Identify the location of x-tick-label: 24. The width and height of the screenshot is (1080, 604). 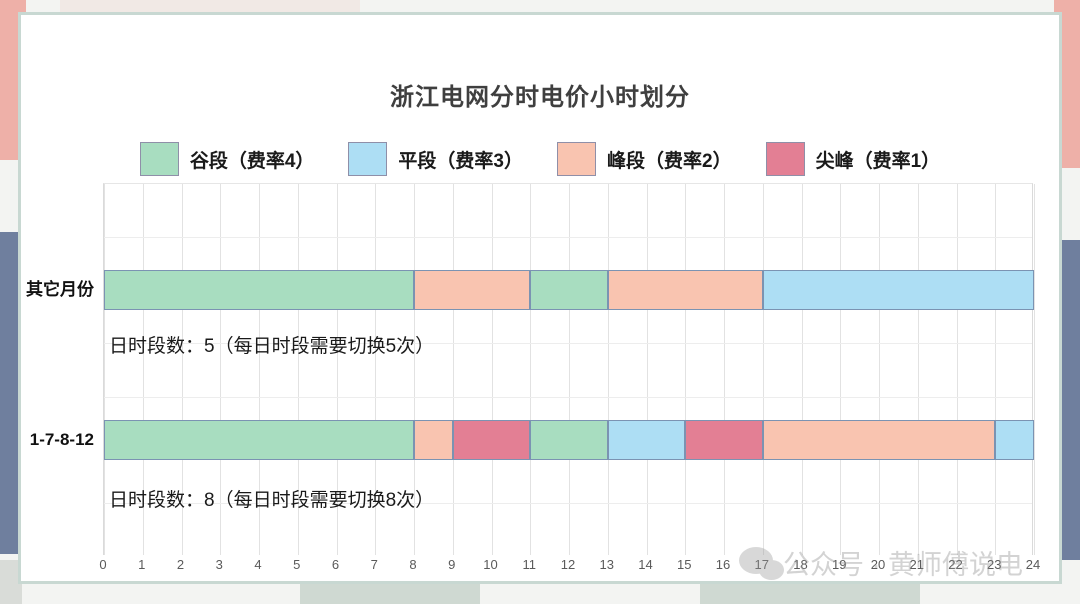
(1033, 564).